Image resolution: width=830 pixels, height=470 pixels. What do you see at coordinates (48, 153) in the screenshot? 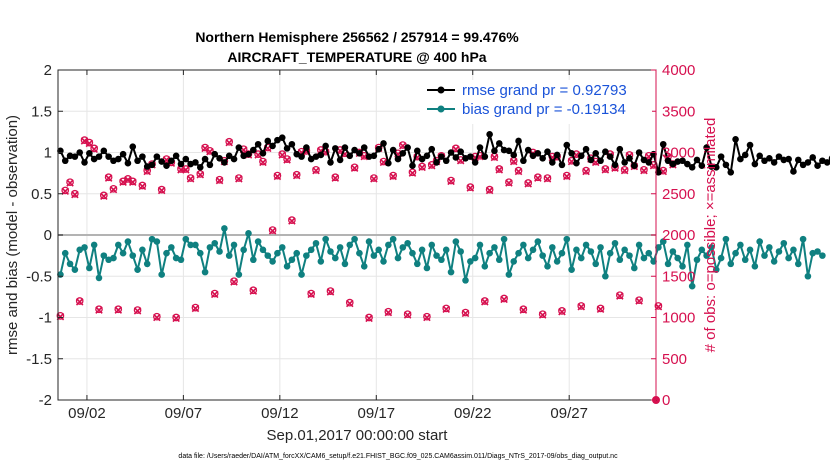
I see `y-tick-label-left: 1` at bounding box center [48, 153].